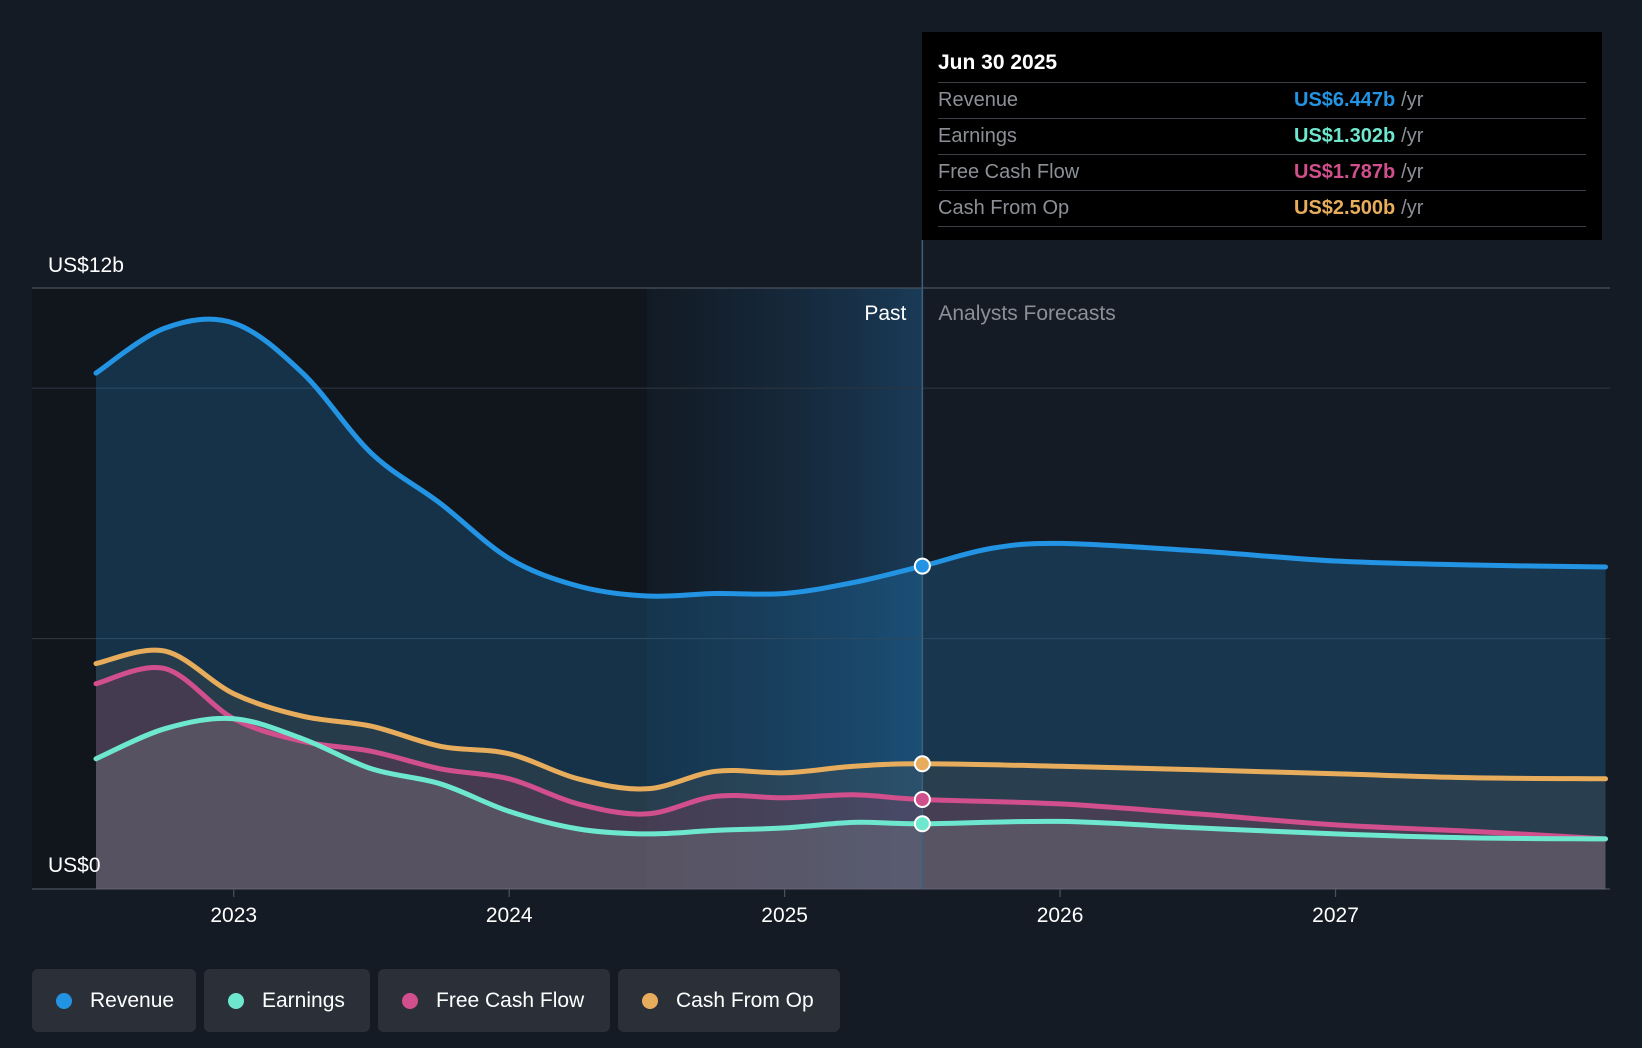  I want to click on y-axis-max-label: US$12b, so click(86, 265).